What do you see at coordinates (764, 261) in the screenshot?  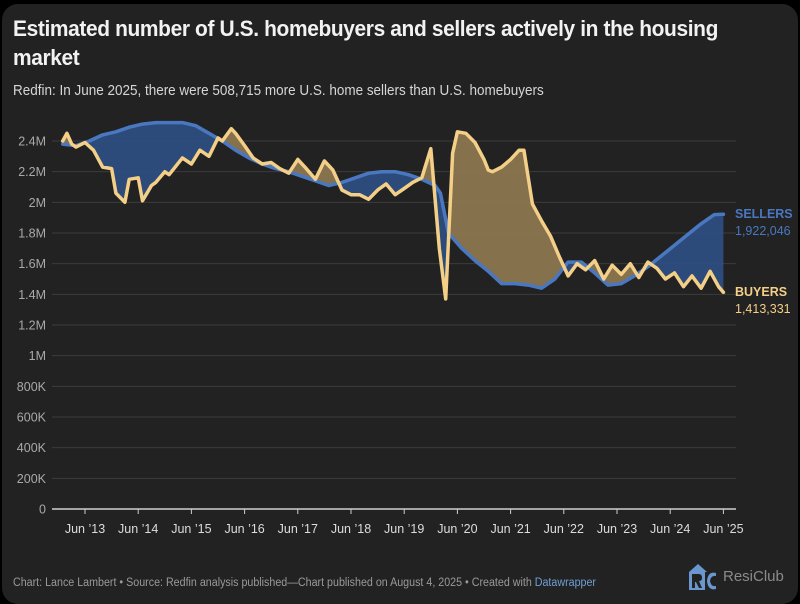 I see `series-labels: SELLERS 1,922,046 BUYERS 1,413,331` at bounding box center [764, 261].